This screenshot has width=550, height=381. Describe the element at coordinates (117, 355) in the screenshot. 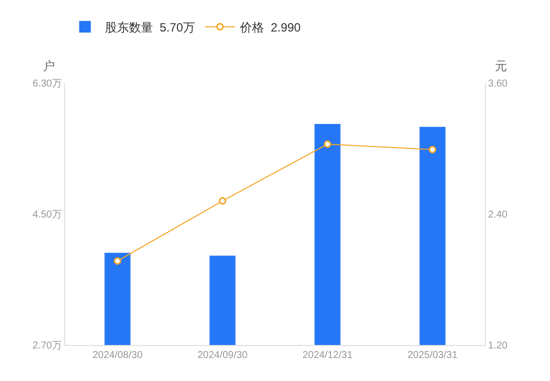

I see `x-tick-label: 2024/08/30` at that location.